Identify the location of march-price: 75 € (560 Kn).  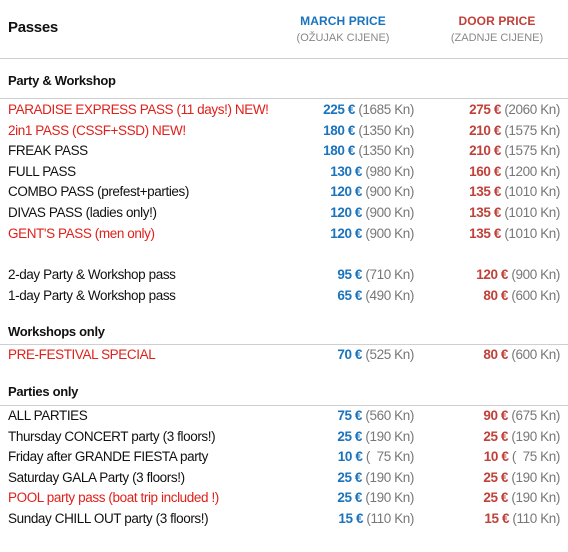
(375, 415).